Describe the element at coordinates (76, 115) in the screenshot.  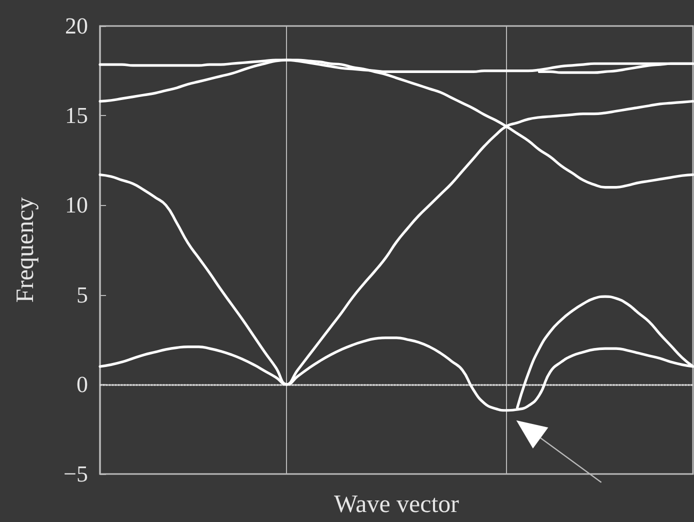
I see `y-tick-label: 15` at that location.